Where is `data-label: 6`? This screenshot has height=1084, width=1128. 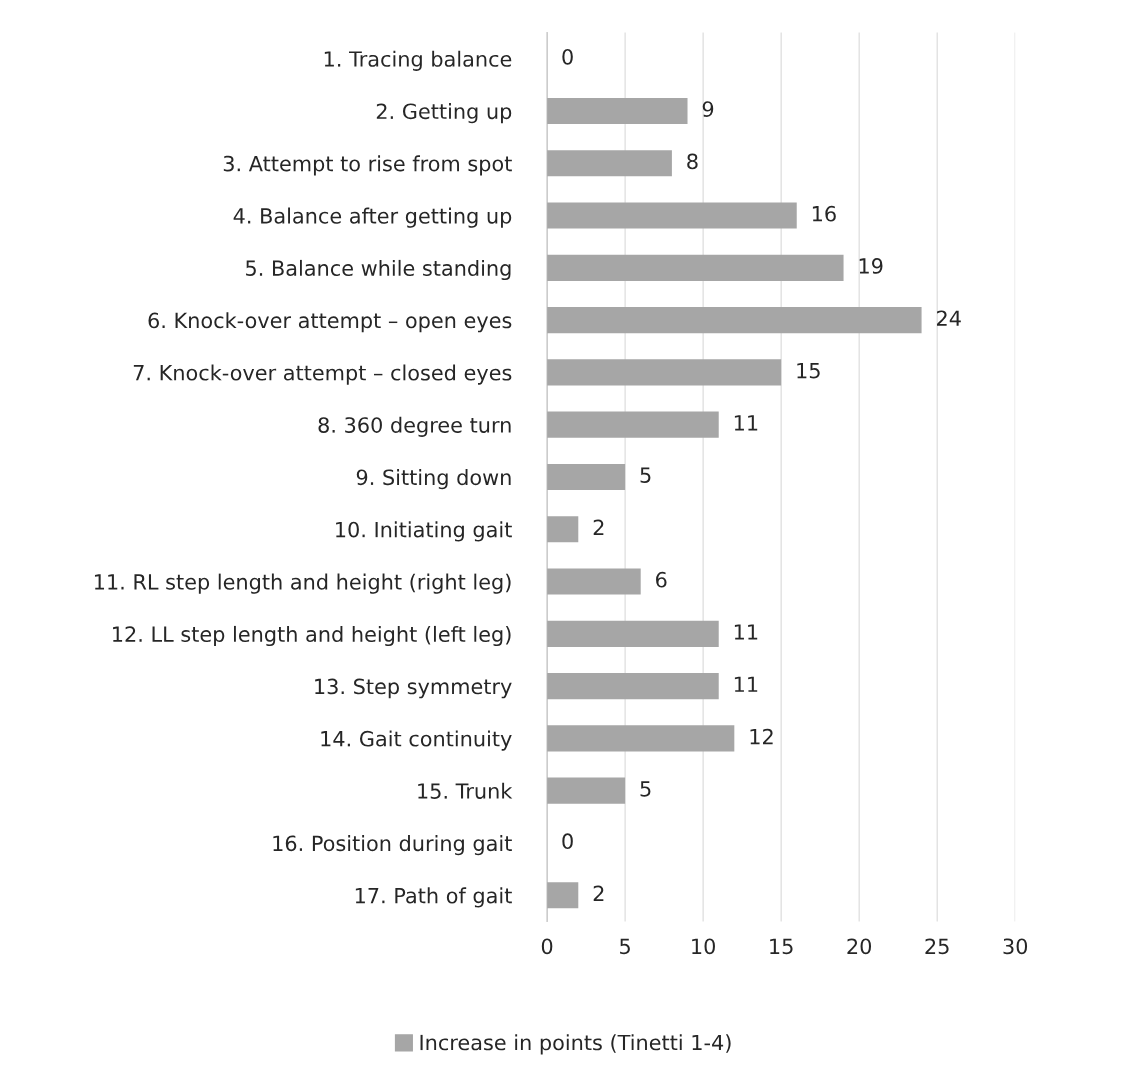
data-label: 6 is located at coordinates (661, 579).